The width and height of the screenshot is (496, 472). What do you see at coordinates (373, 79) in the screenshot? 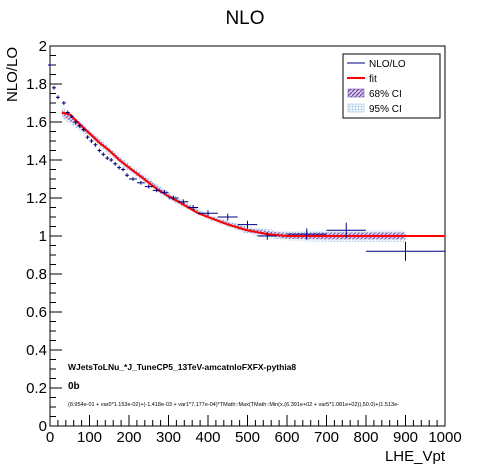
I see `legend-label-fit: fit` at bounding box center [373, 79].